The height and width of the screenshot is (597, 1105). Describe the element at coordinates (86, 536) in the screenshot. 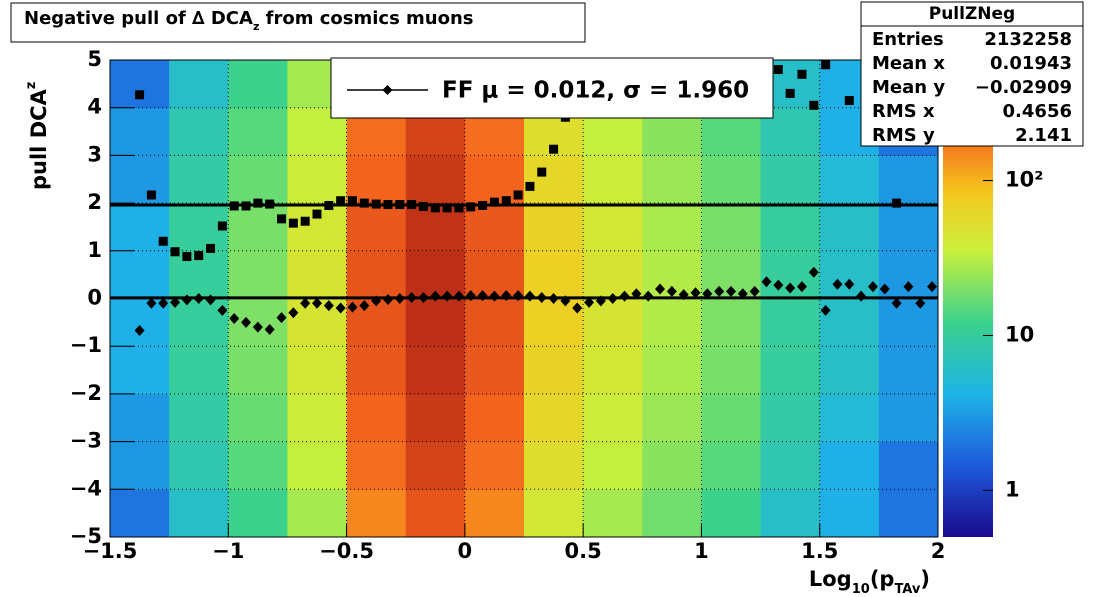

I see `y-tick-label: −5` at that location.